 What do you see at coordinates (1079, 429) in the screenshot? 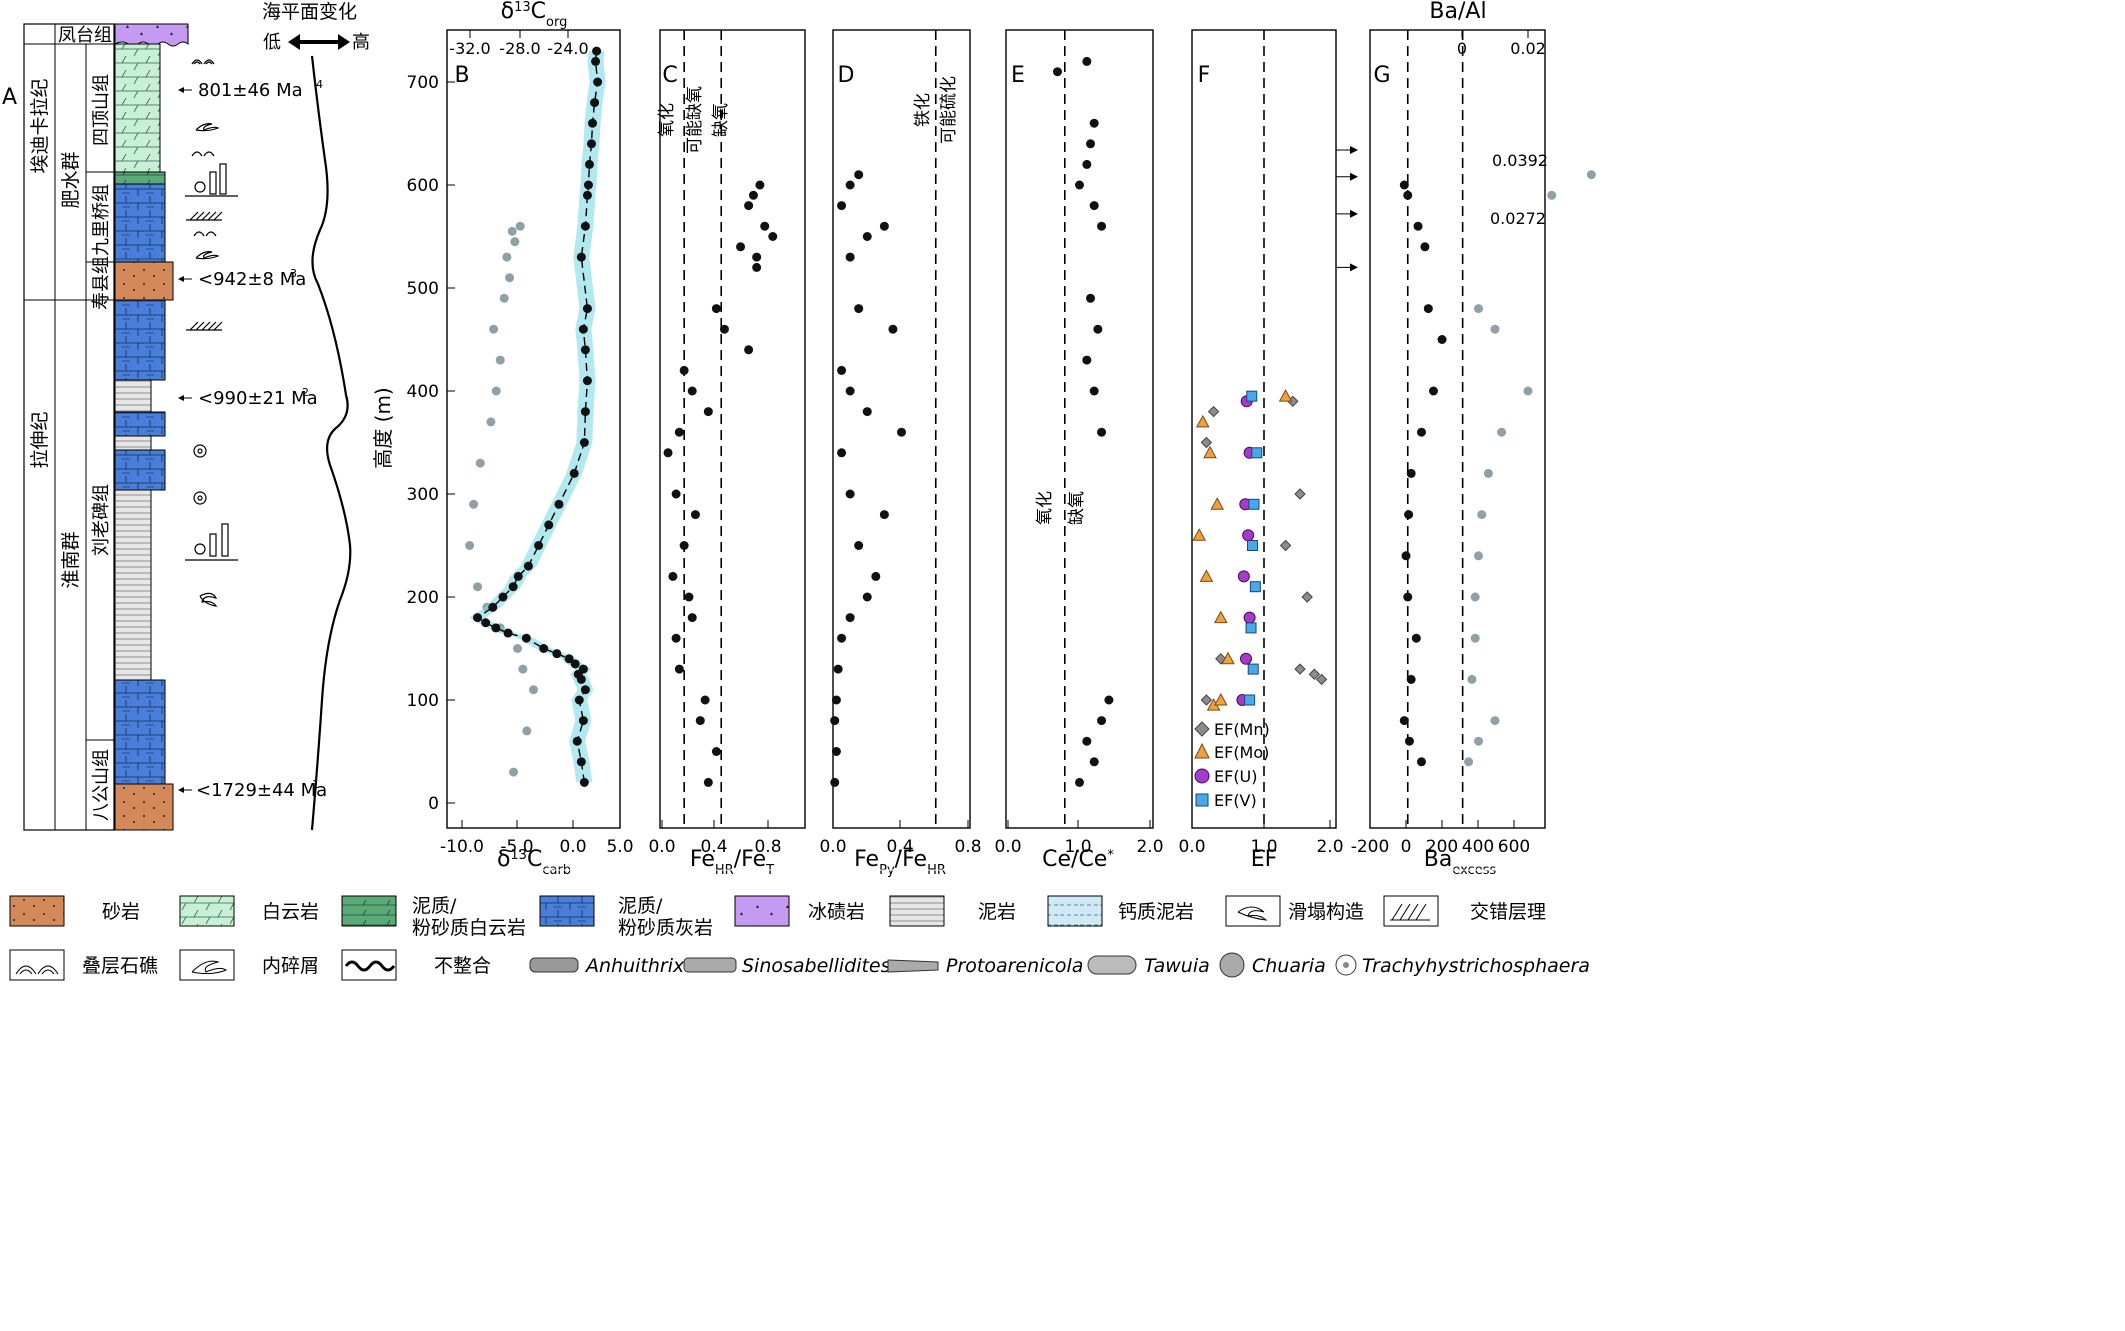
I see `panel-e-frame` at bounding box center [1079, 429].